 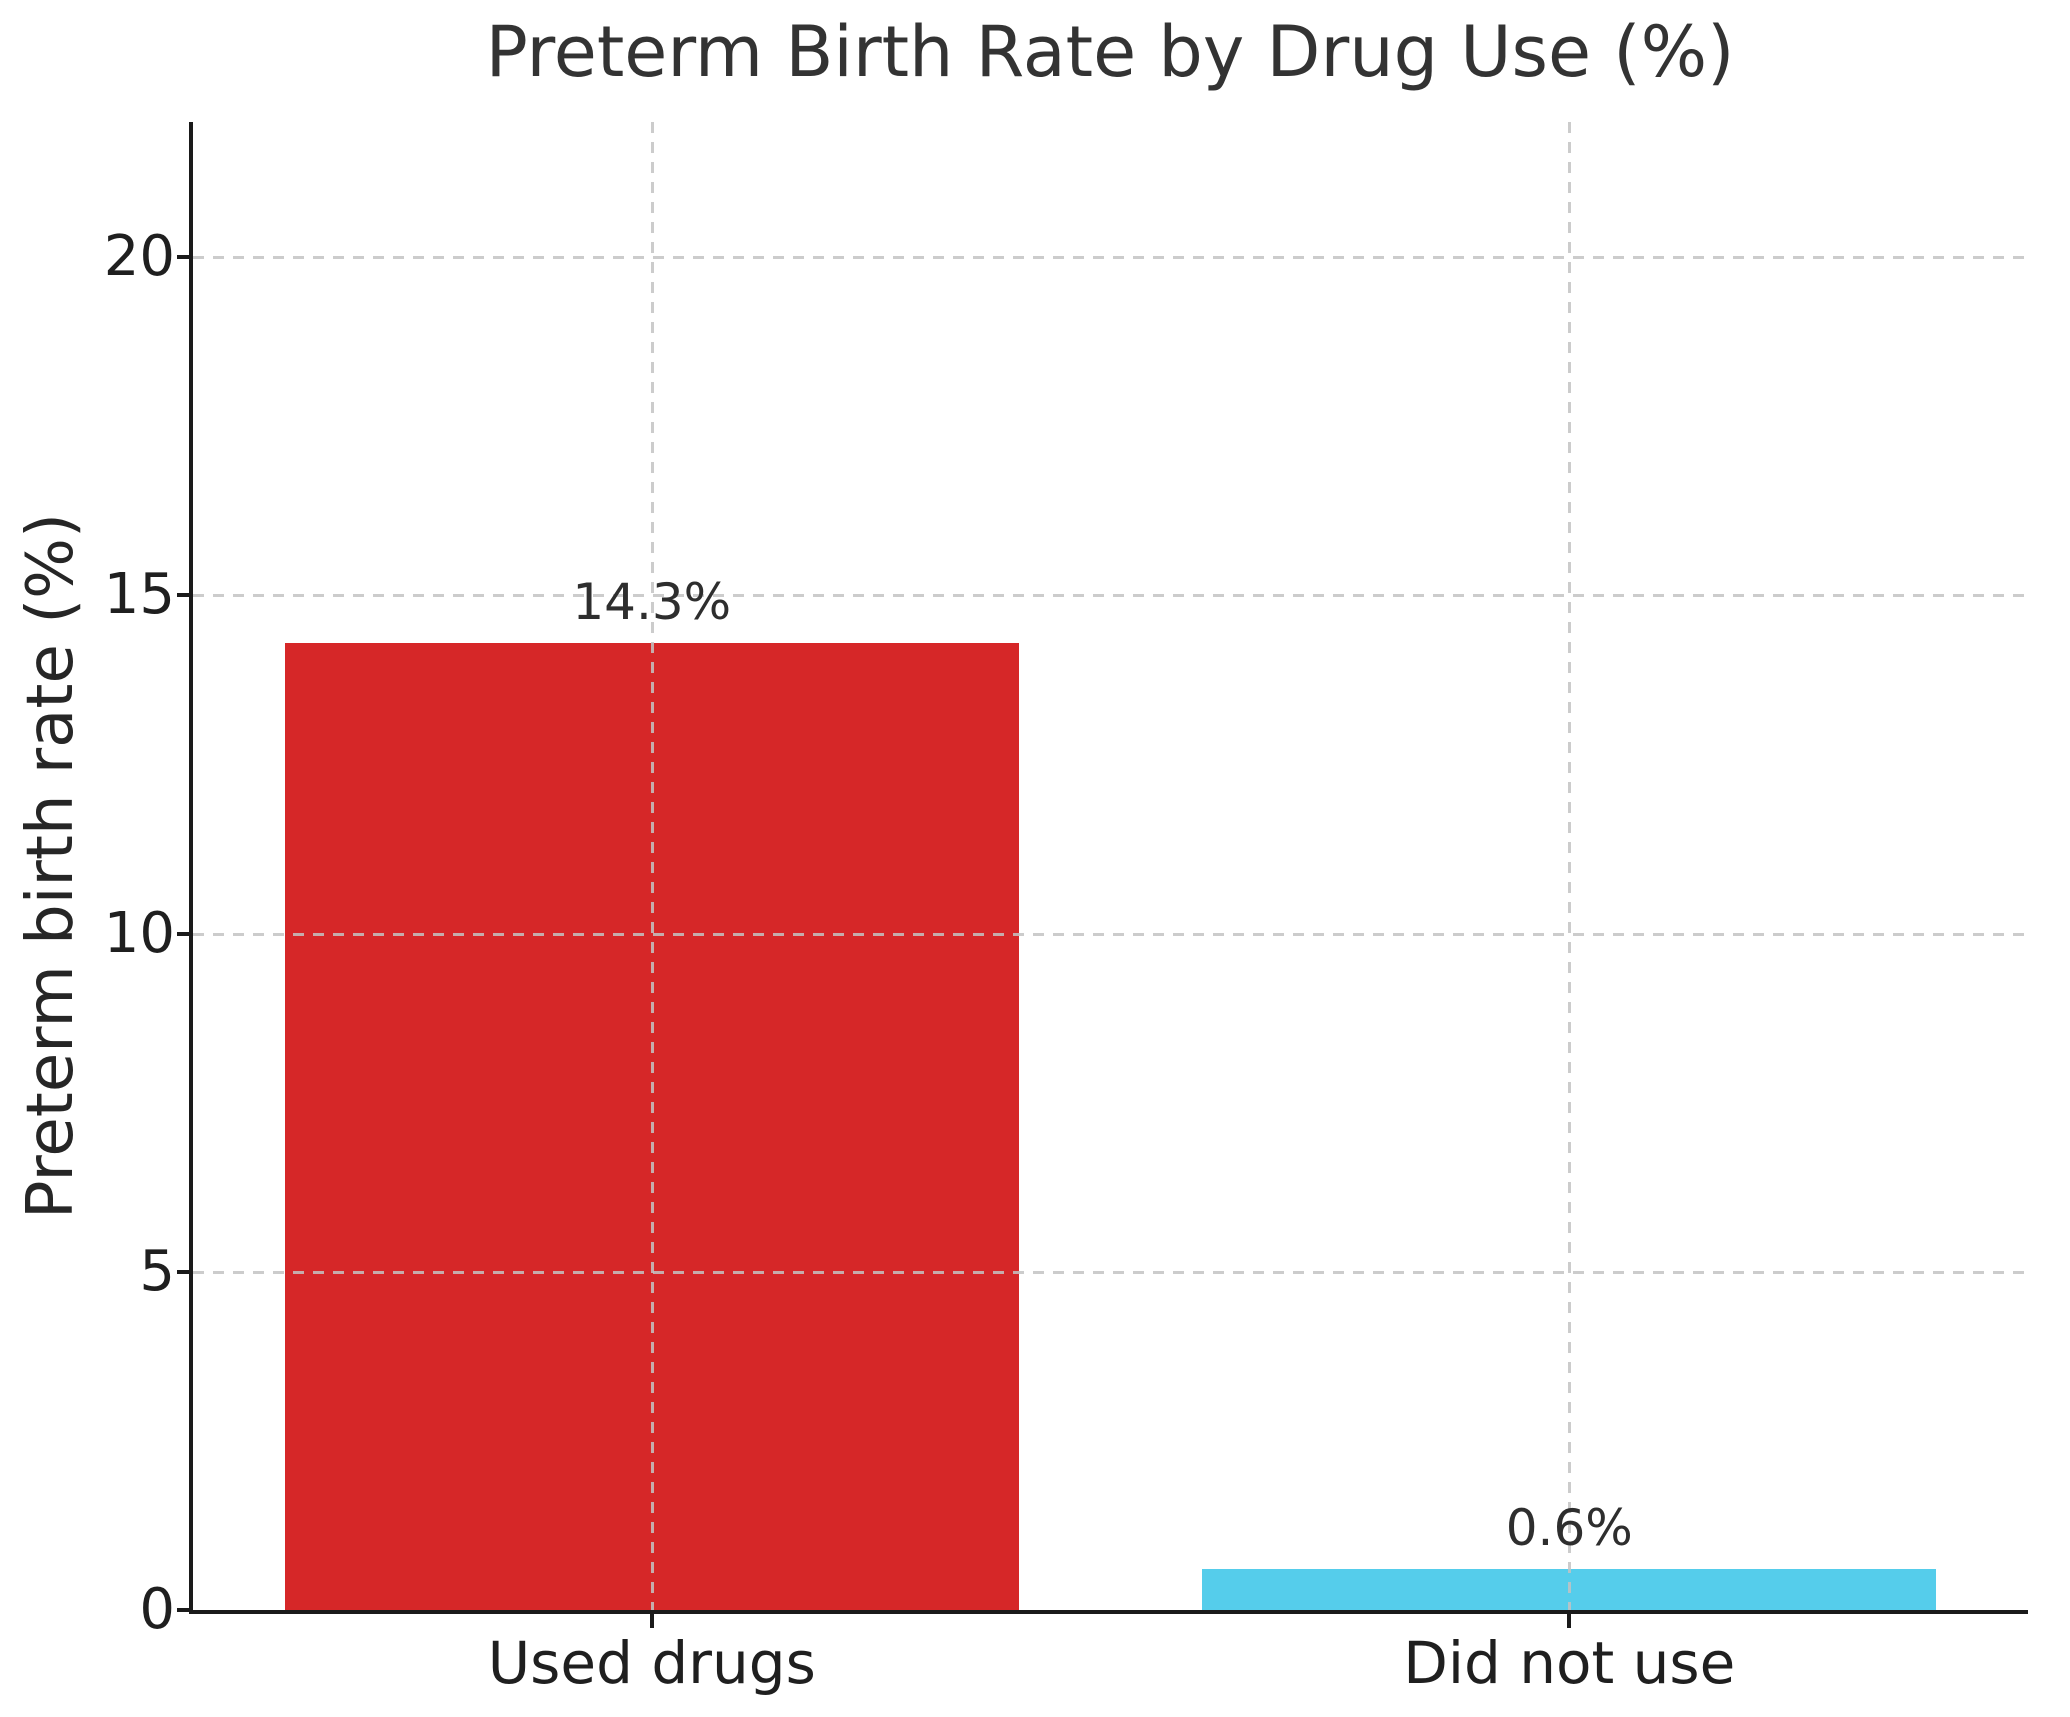 I want to click on y-tick-label: 5, so click(x=157, y=1271).